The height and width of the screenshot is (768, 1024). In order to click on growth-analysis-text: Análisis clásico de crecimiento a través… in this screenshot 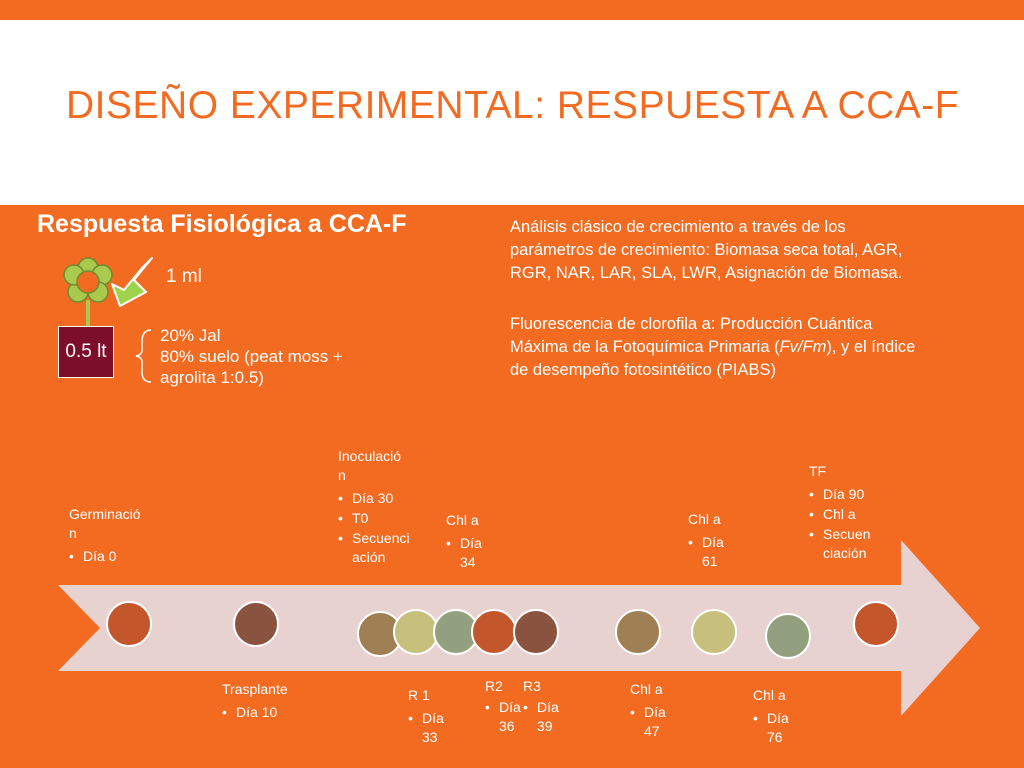, I will do `click(745, 250)`.